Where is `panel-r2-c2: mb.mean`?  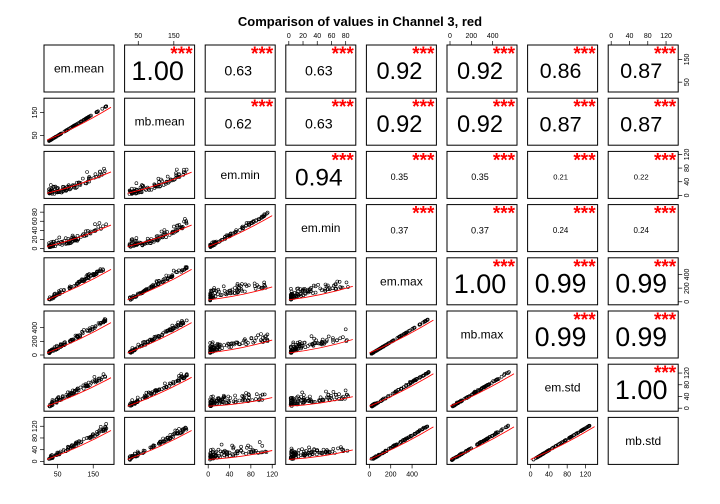 panel-r2-c2: mb.mean is located at coordinates (160, 121).